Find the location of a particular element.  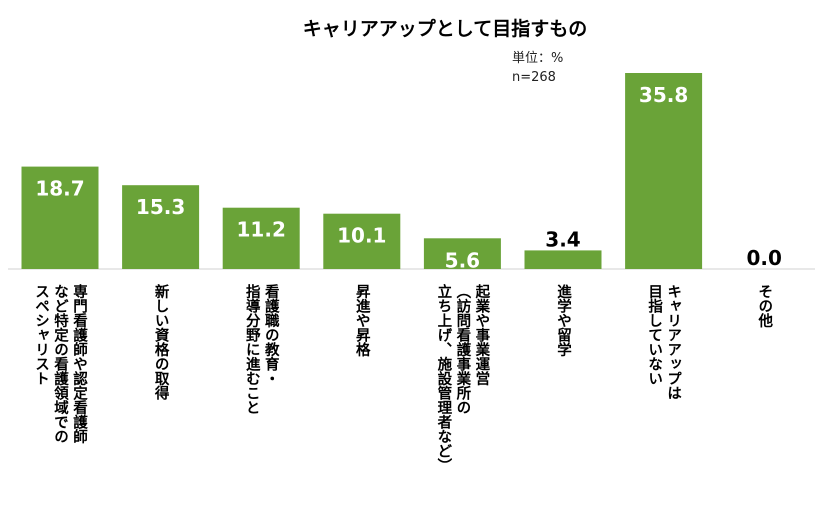

category-label-line: スペシャリスト is located at coordinates (41, 335).